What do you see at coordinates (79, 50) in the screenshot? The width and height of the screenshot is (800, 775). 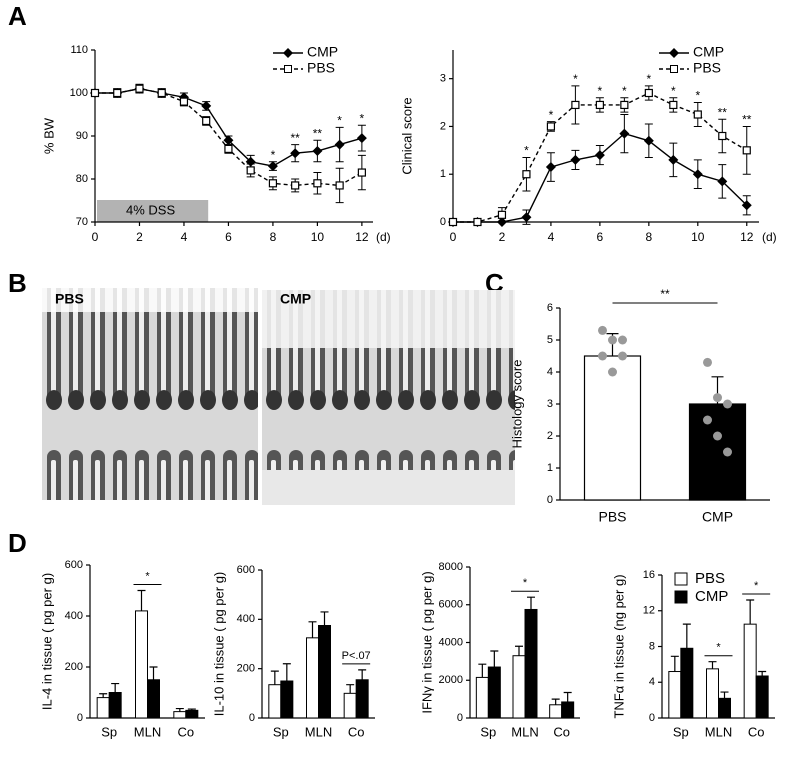 I see `y-tick-label: 110` at bounding box center [79, 50].